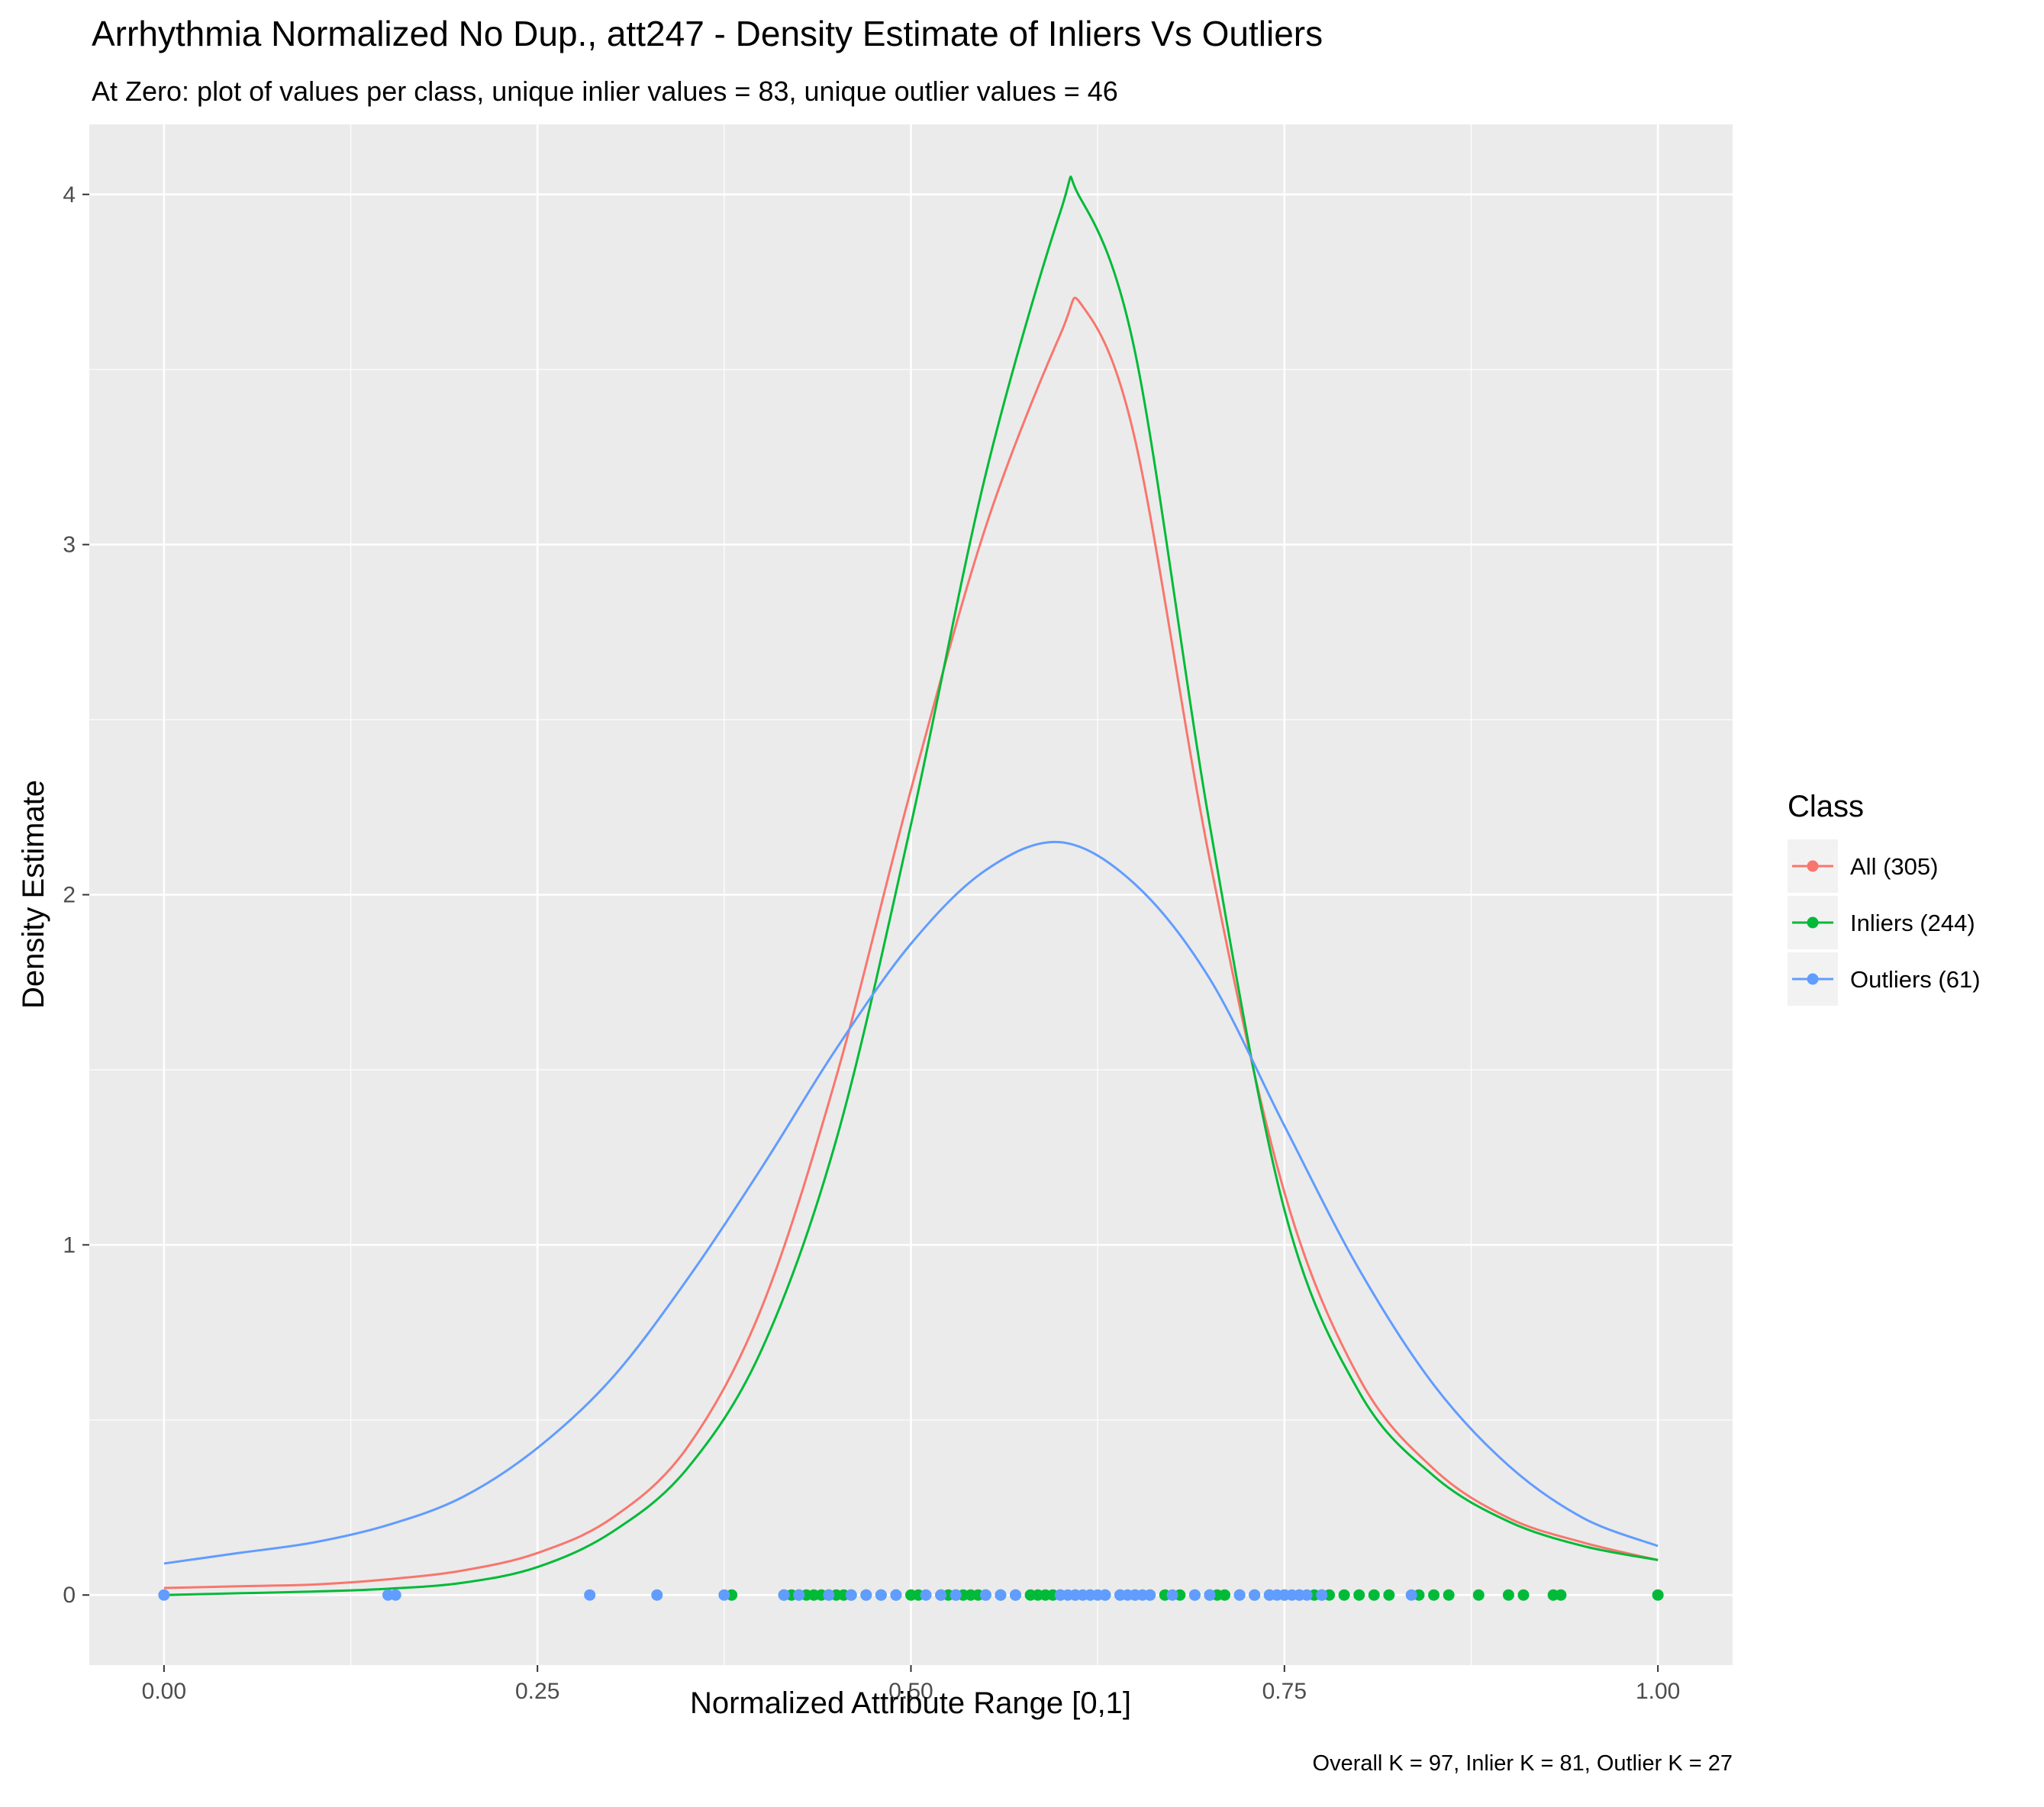 The width and height of the screenshot is (2044, 1807). I want to click on legend-label: Inliers (244), so click(1913, 923).